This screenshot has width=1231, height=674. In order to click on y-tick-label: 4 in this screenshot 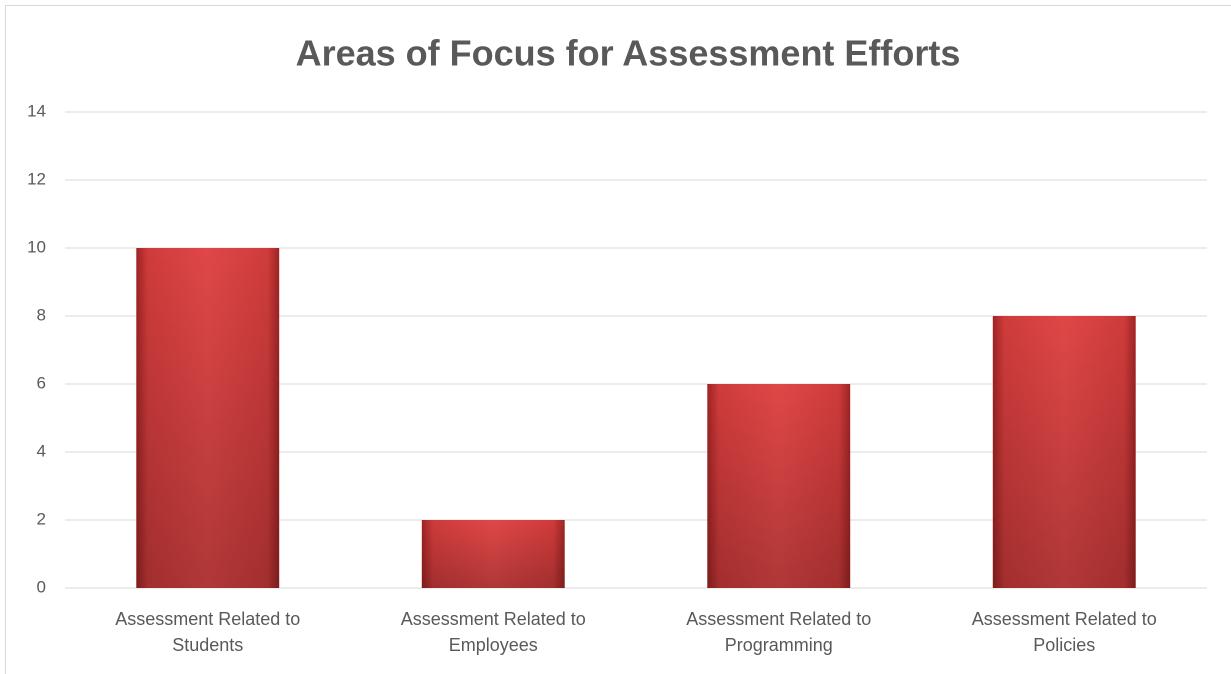, I will do `click(41, 450)`.